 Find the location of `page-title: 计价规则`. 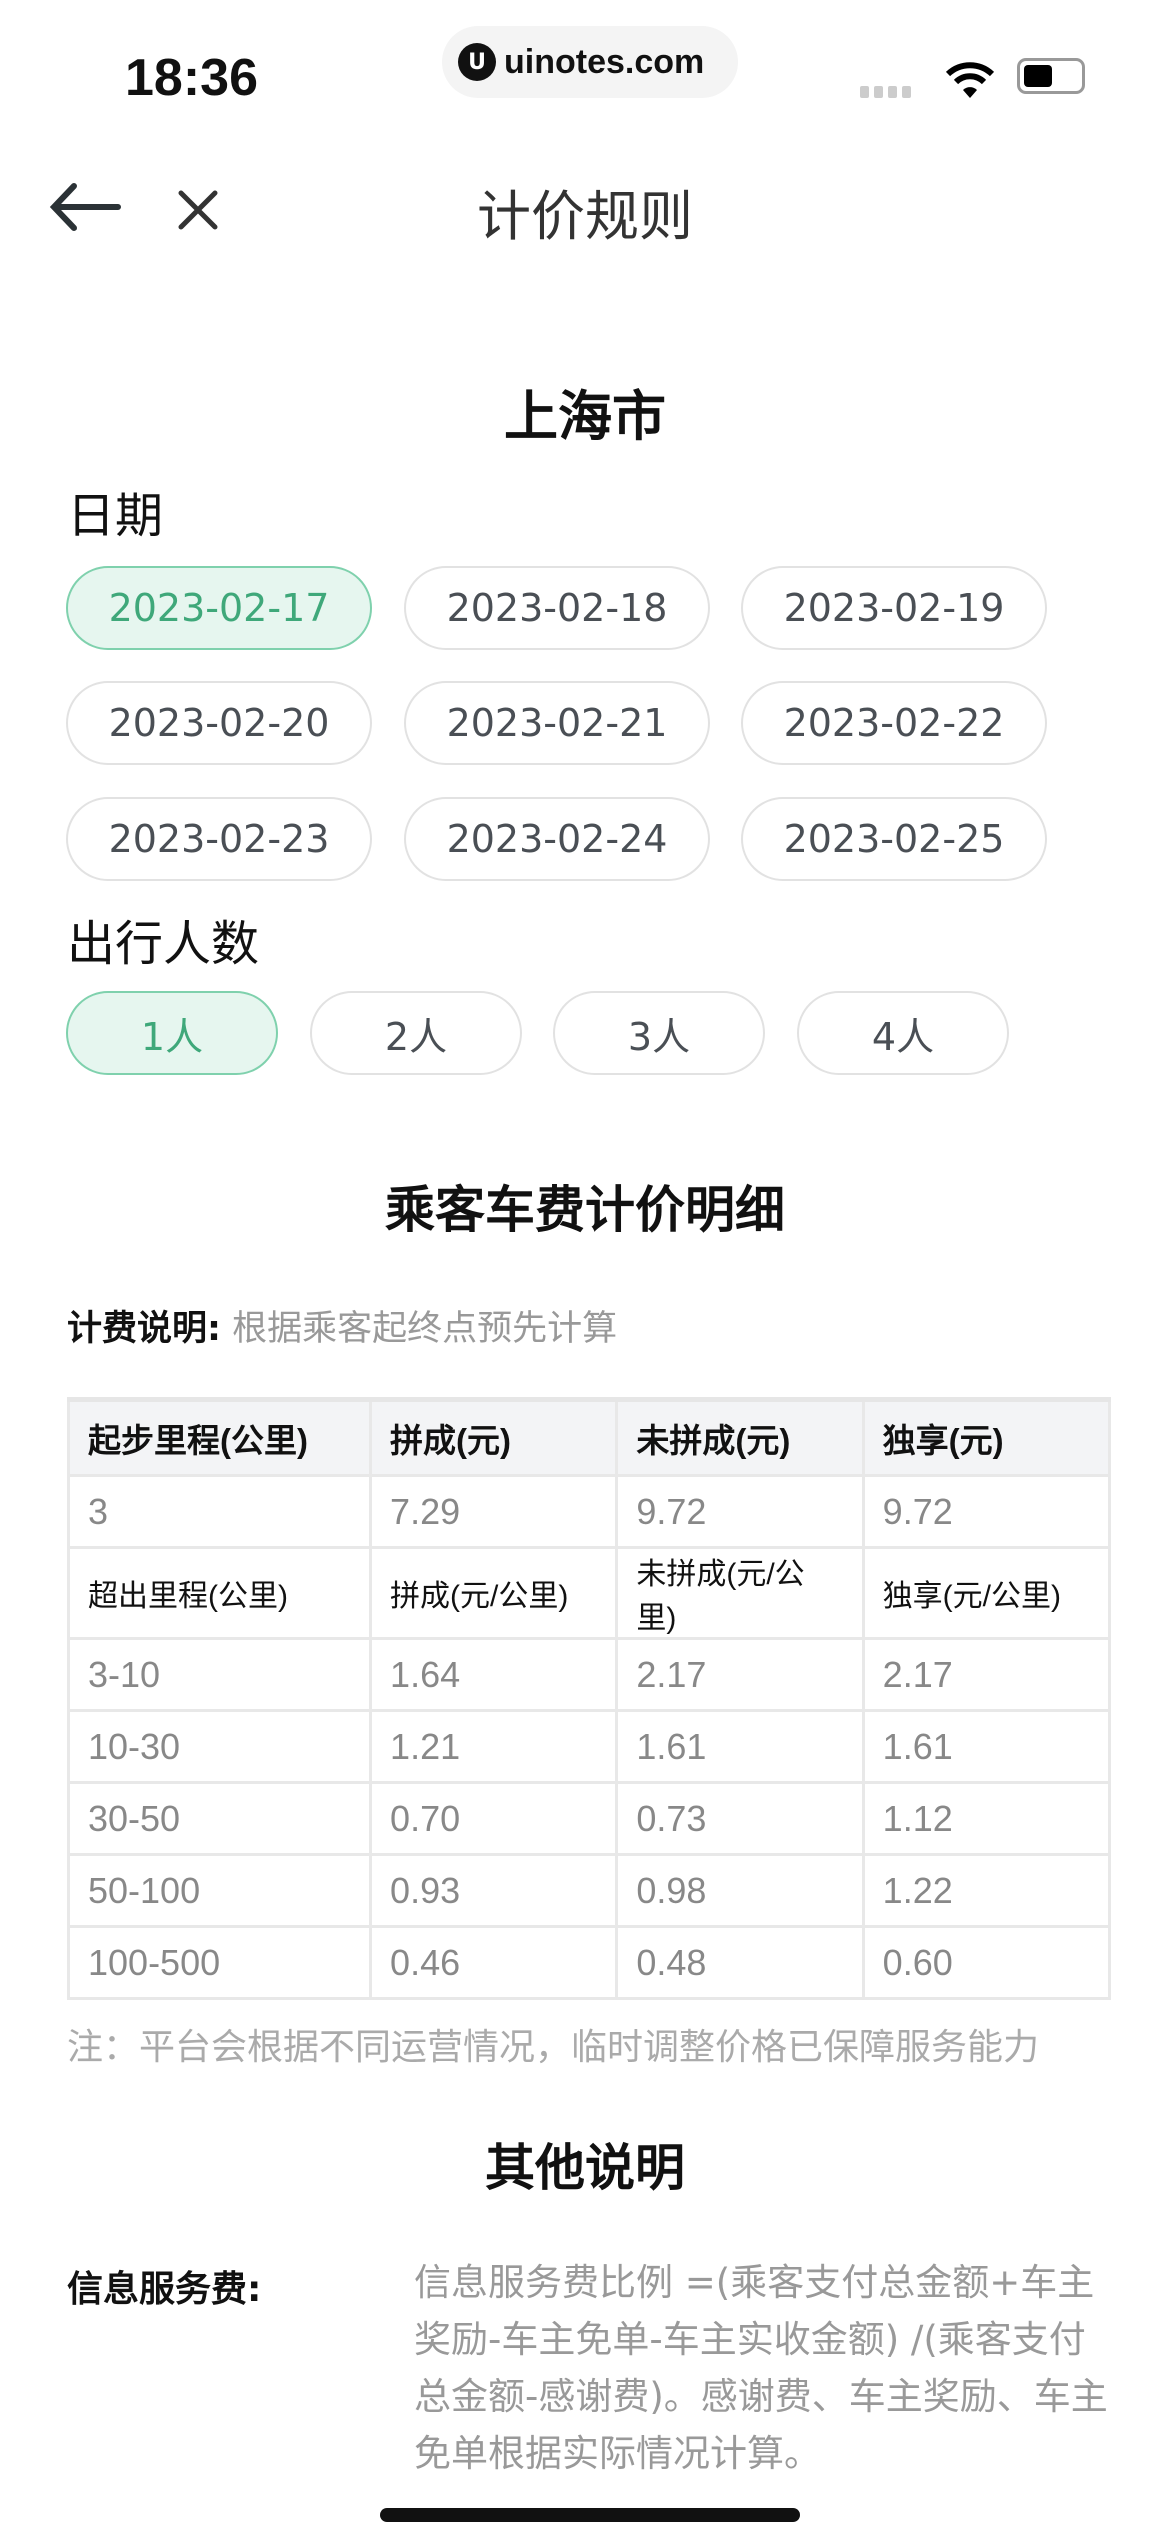

page-title: 计价规则 is located at coordinates (585, 216).